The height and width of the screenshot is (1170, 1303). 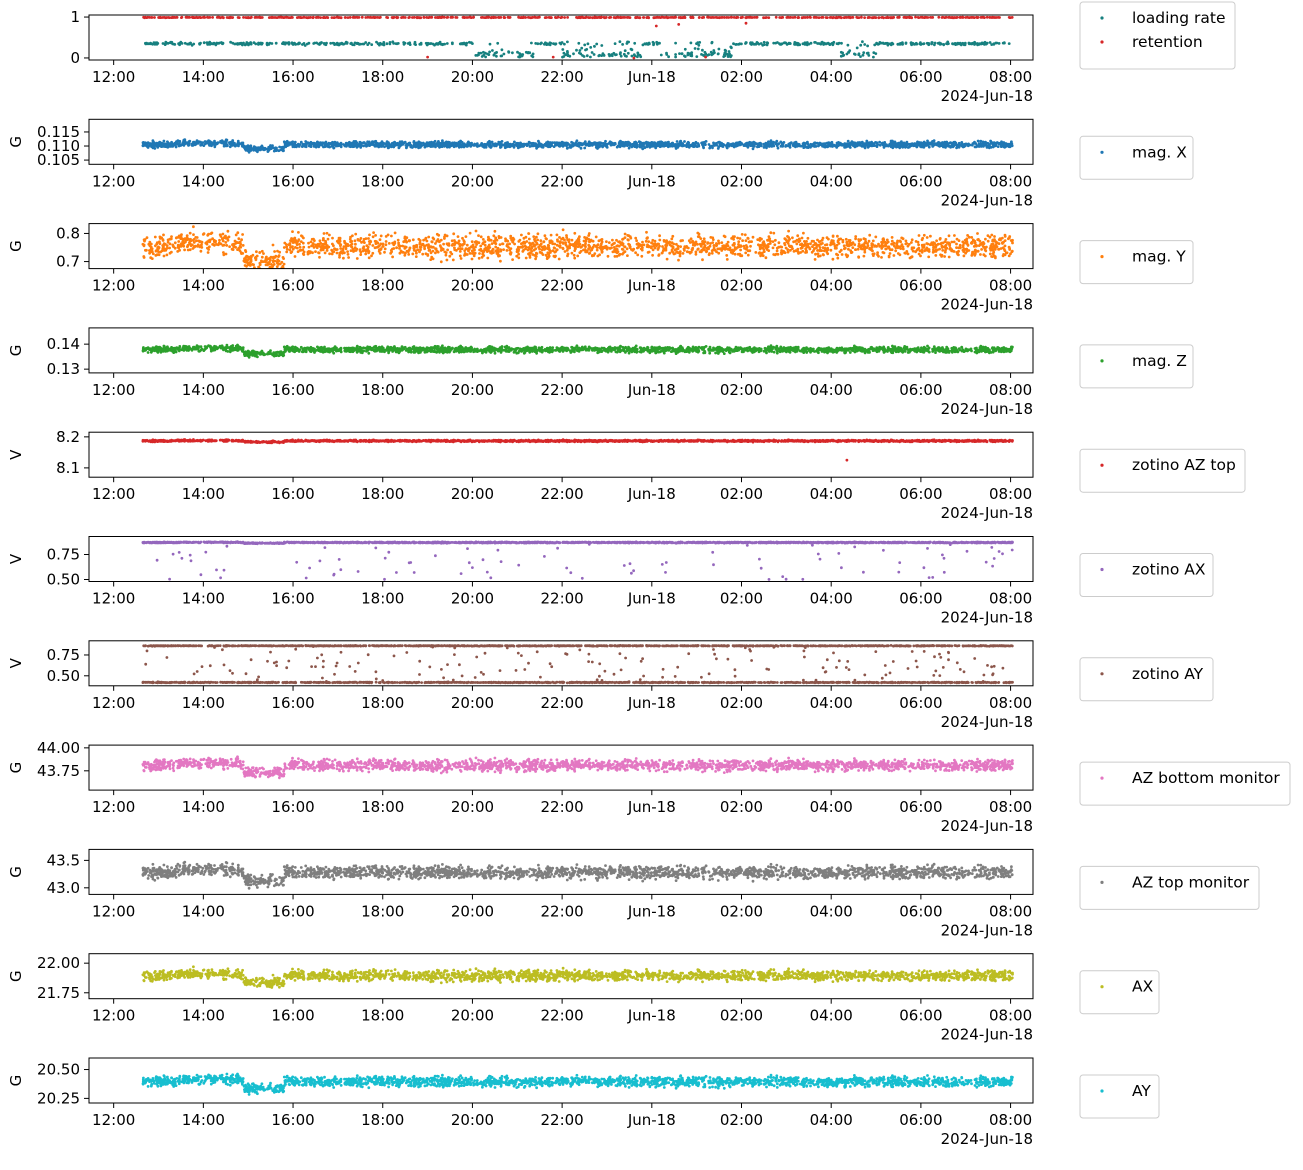 I want to click on y-tick-label: 0.105, so click(x=58, y=160).